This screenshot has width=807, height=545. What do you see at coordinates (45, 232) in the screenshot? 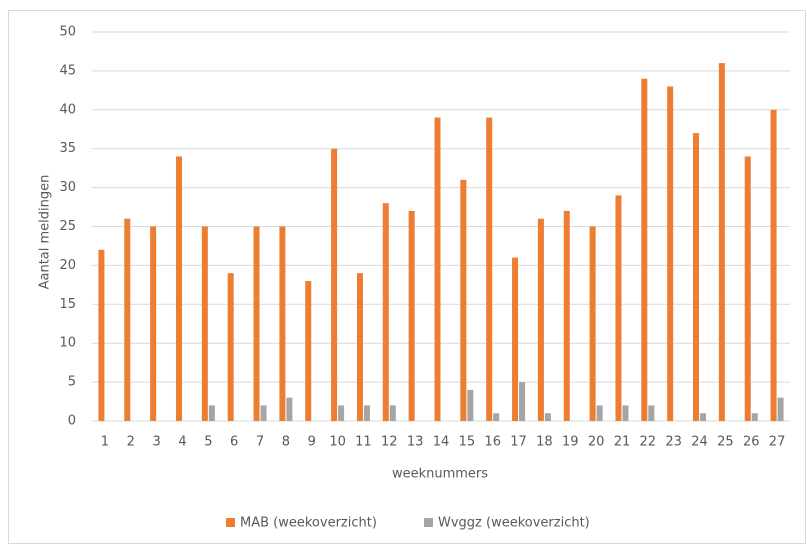
I see `y-axis-title: Aantal meldingen` at bounding box center [45, 232].